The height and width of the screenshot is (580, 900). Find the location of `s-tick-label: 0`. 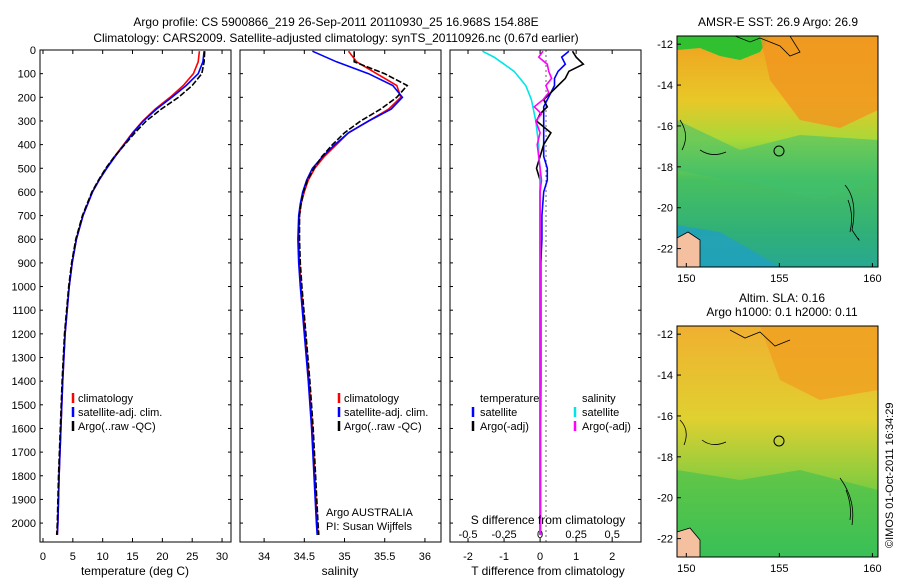

s-tick-label: 0 is located at coordinates (540, 535).